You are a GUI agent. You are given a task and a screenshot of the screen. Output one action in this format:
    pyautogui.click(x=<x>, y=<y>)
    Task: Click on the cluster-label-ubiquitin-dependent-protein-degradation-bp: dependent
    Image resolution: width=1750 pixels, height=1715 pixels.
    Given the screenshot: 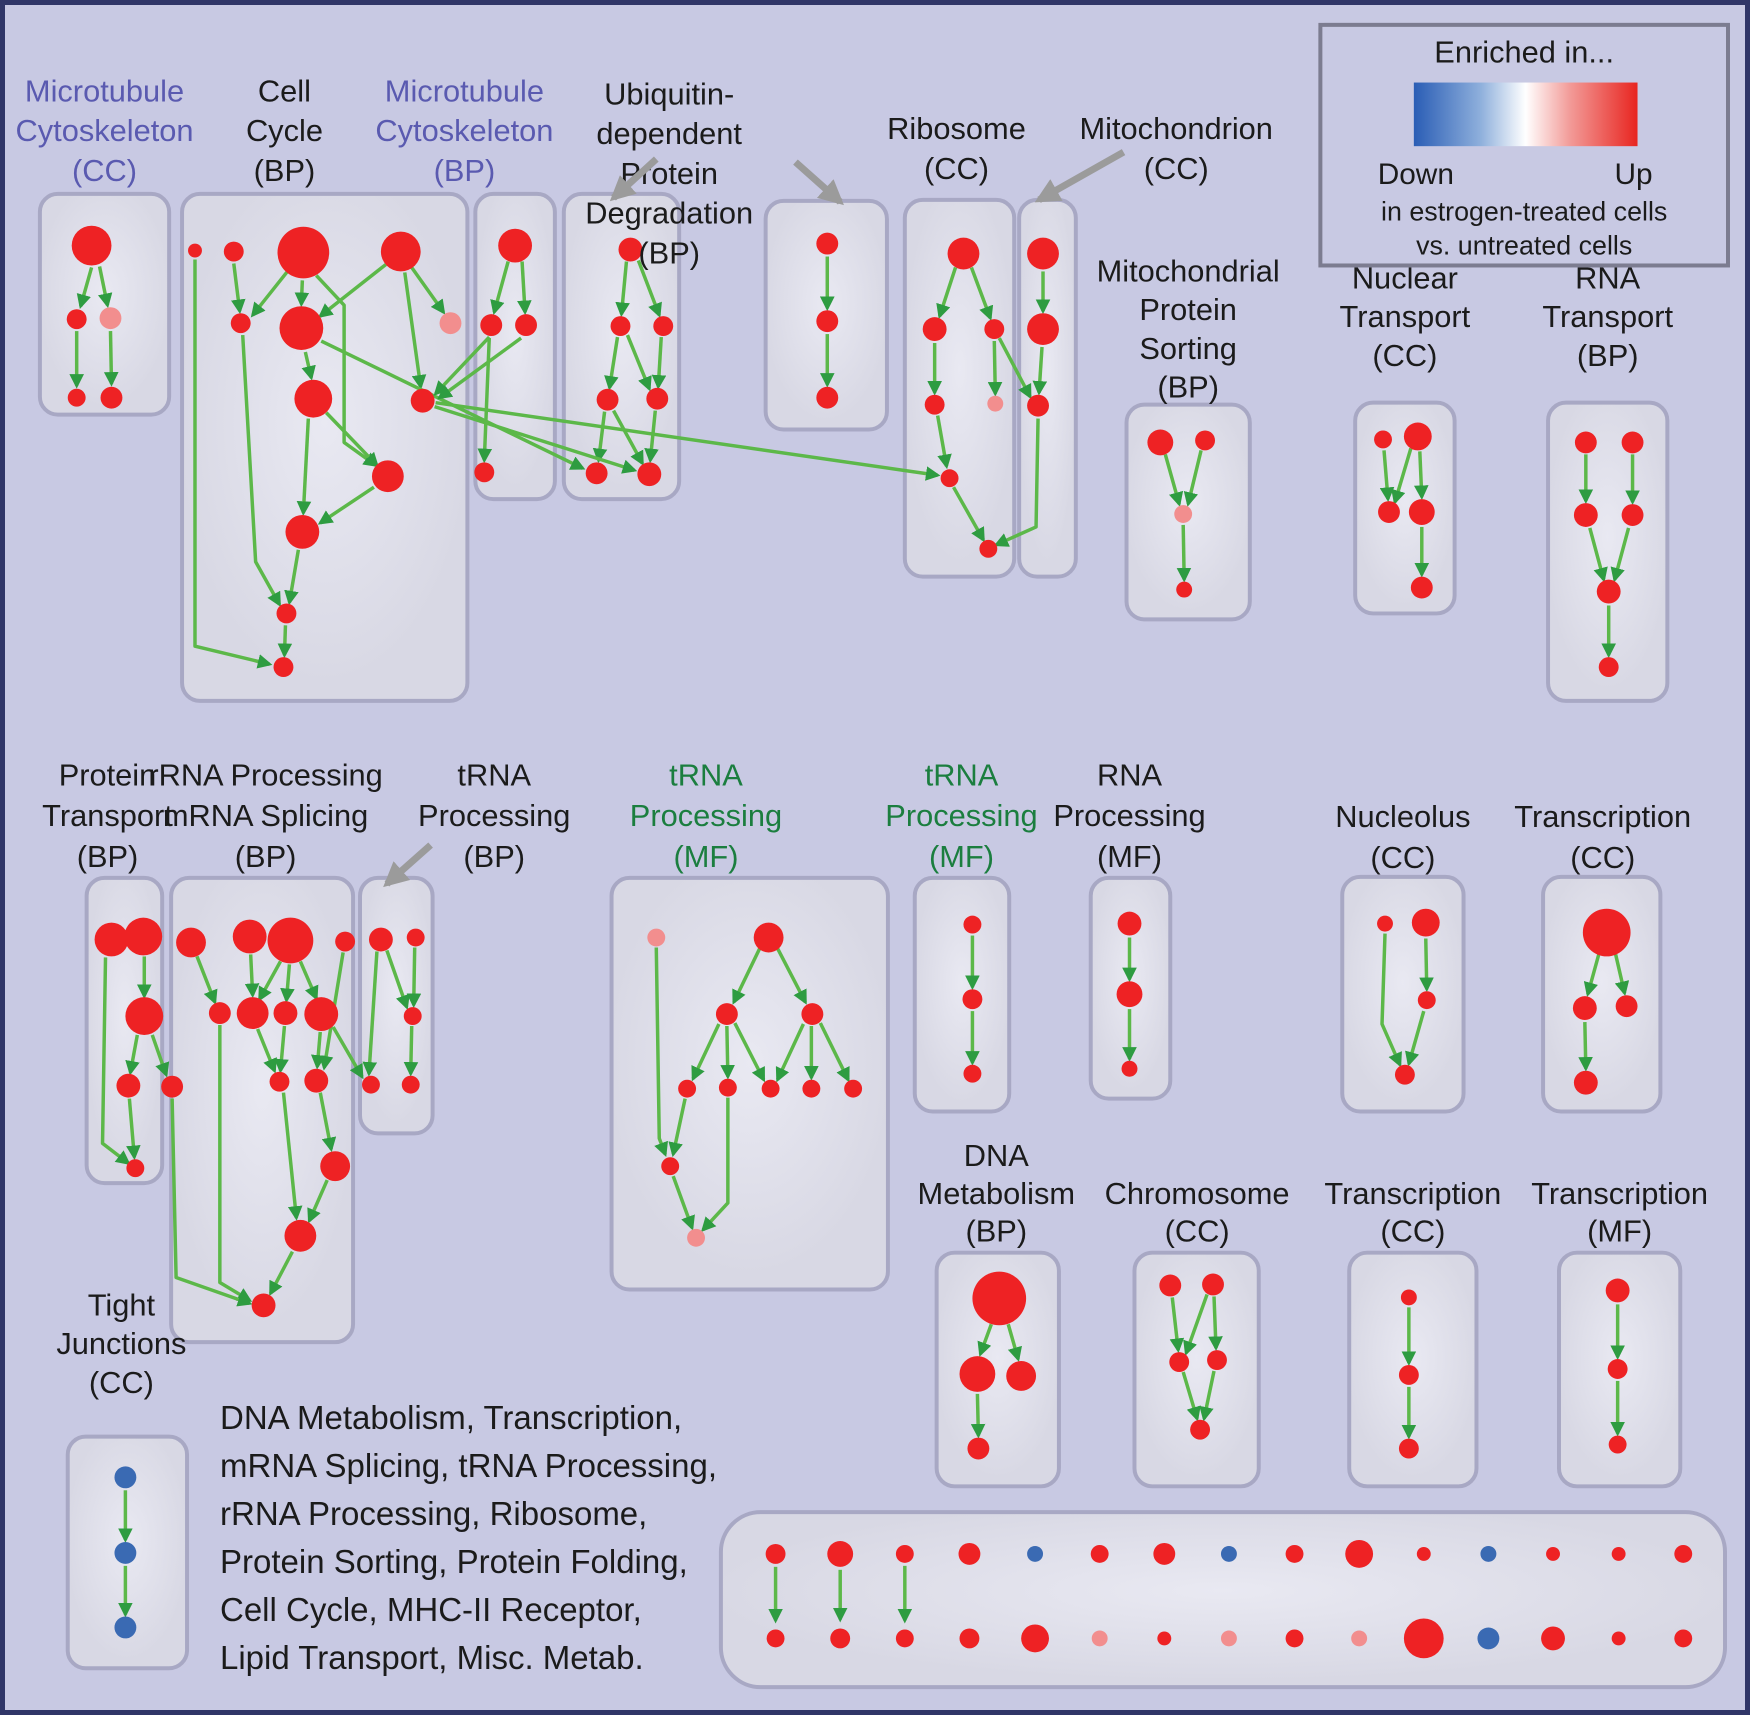 What is the action you would take?
    pyautogui.click(x=669, y=133)
    